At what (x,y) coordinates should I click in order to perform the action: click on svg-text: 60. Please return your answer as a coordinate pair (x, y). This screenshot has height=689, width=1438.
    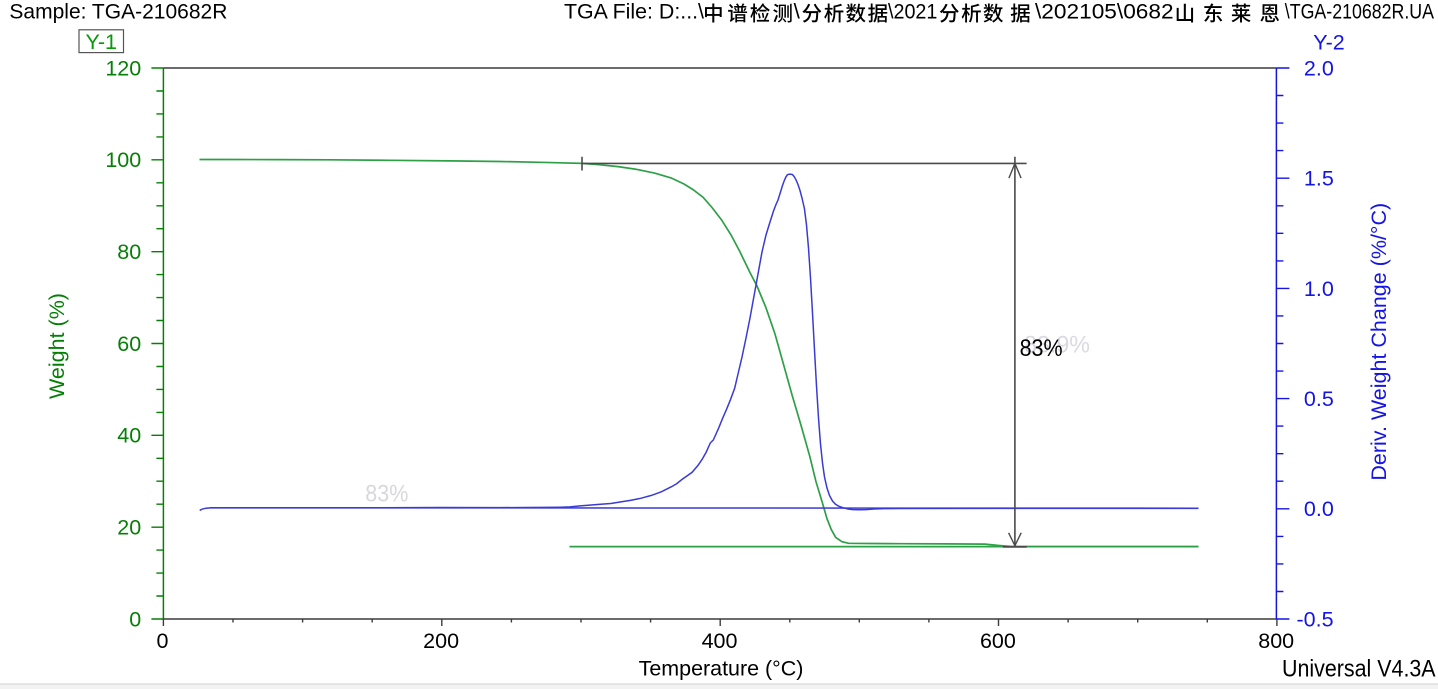
    Looking at the image, I should click on (129, 344).